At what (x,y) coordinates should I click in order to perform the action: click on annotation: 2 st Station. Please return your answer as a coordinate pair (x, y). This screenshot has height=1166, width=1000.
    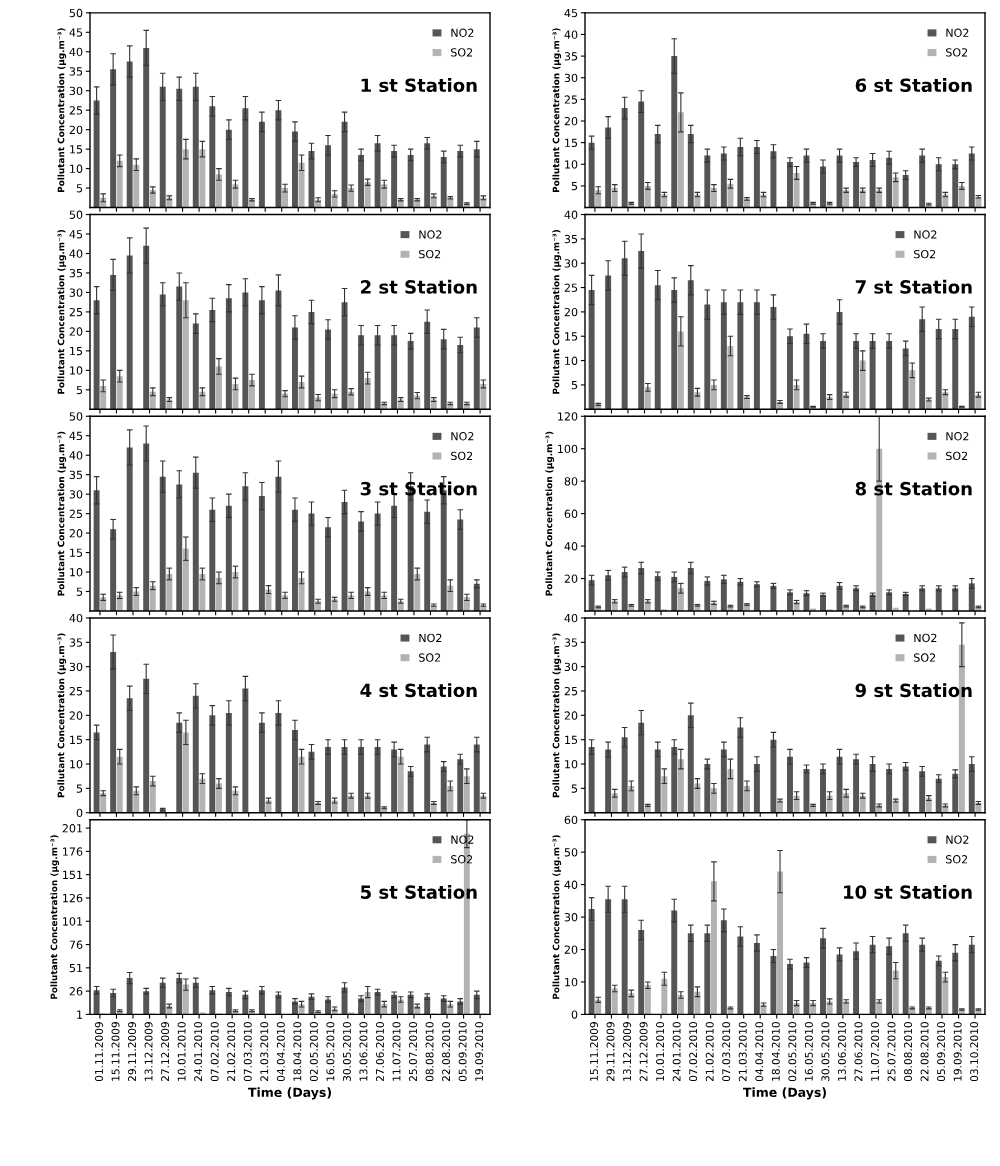
    Looking at the image, I should click on (419, 286).